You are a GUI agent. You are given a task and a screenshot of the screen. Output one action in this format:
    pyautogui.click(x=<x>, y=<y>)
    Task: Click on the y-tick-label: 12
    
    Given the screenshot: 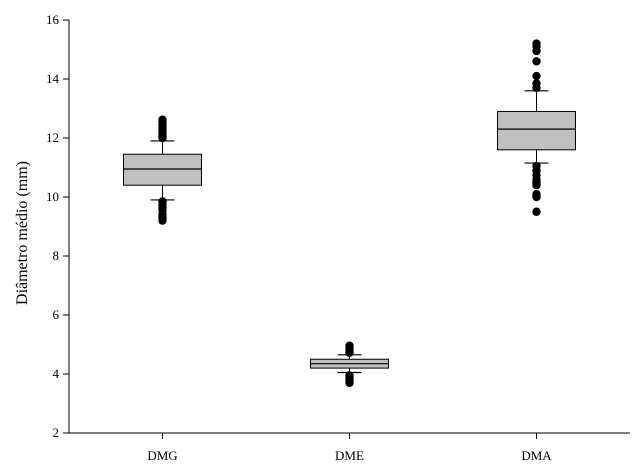 What is the action you would take?
    pyautogui.click(x=52, y=137)
    